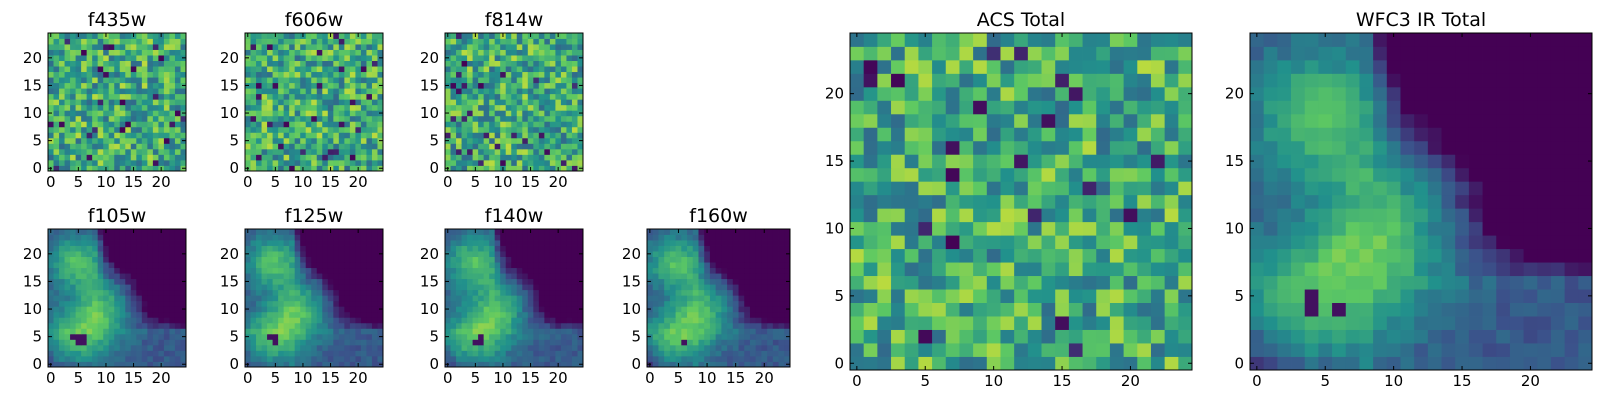 Image resolution: width=1600 pixels, height=400 pixels. Describe the element at coordinates (32, 281) in the screenshot. I see `y-tick-label: 15` at that location.